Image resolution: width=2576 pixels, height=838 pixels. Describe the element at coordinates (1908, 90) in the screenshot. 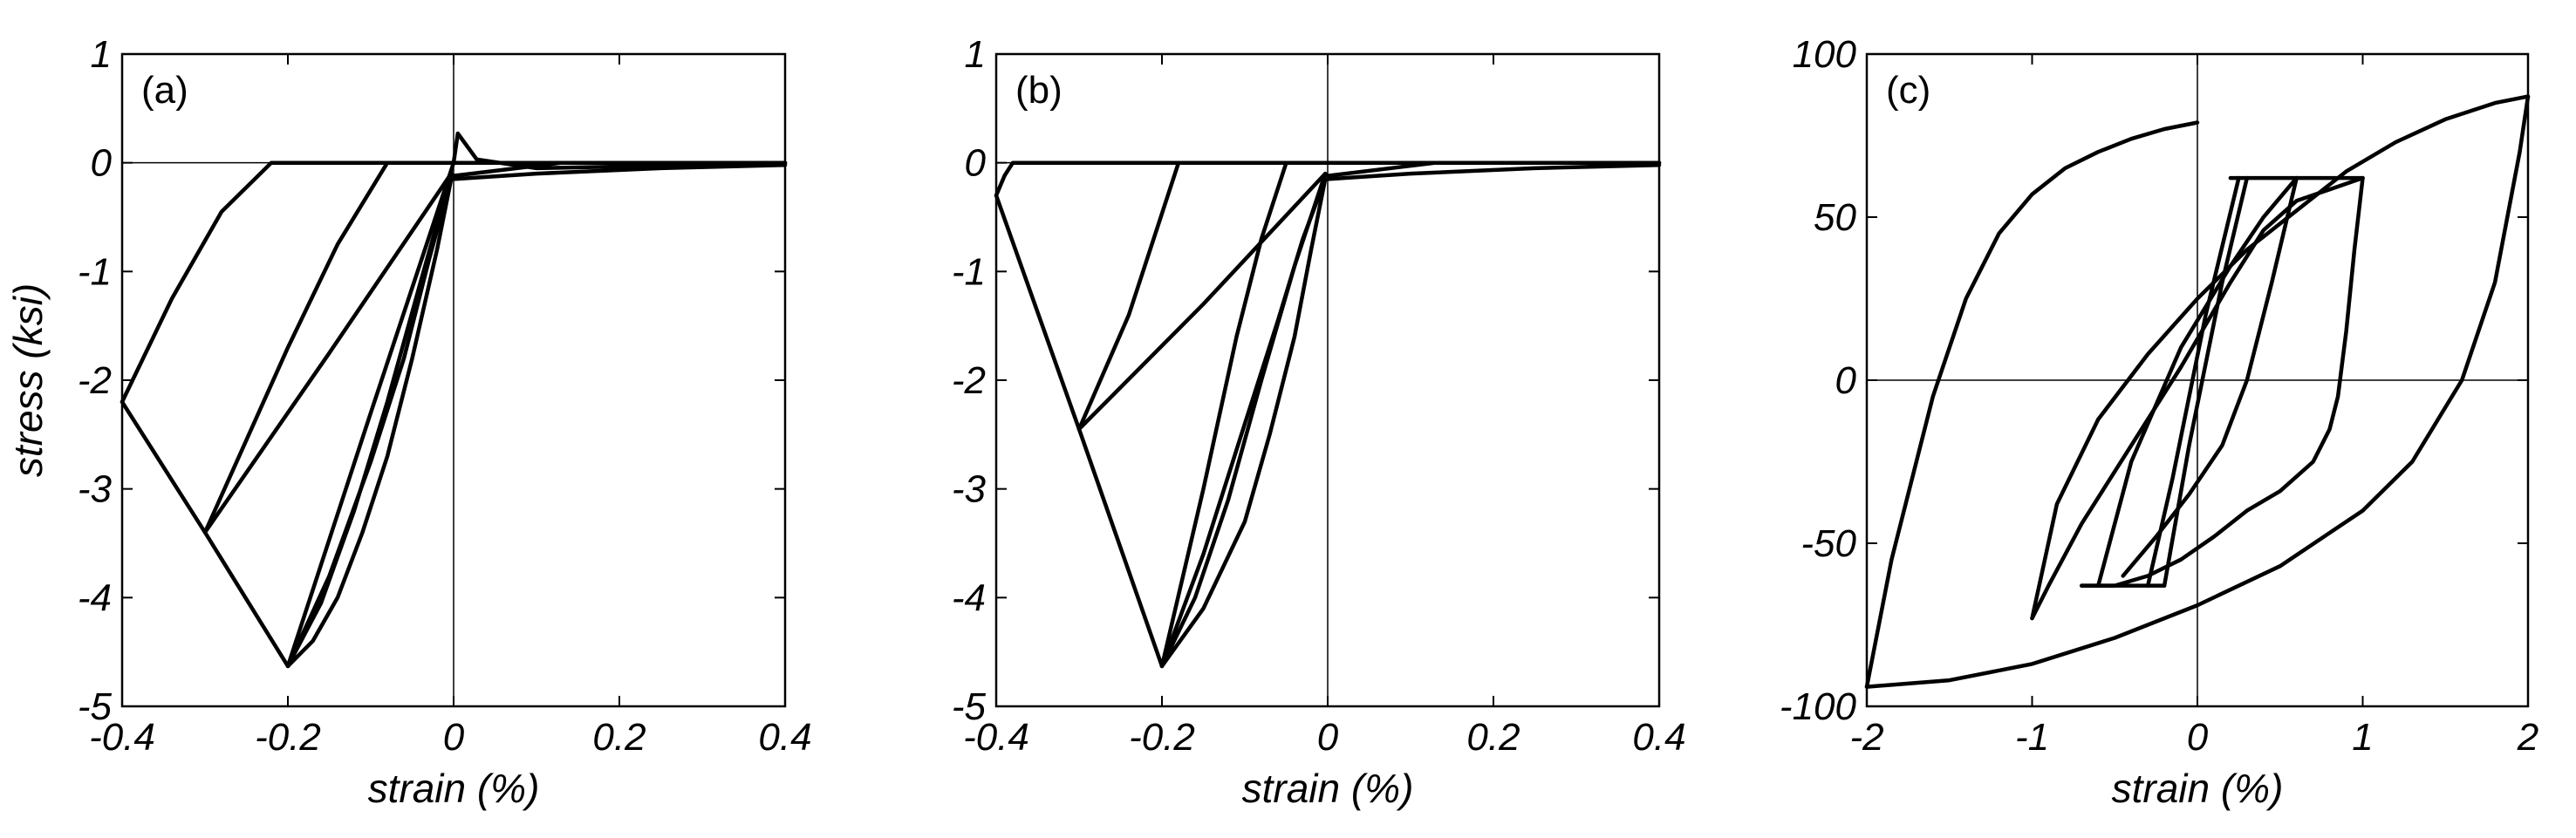

I see `panel-label: (c)` at that location.